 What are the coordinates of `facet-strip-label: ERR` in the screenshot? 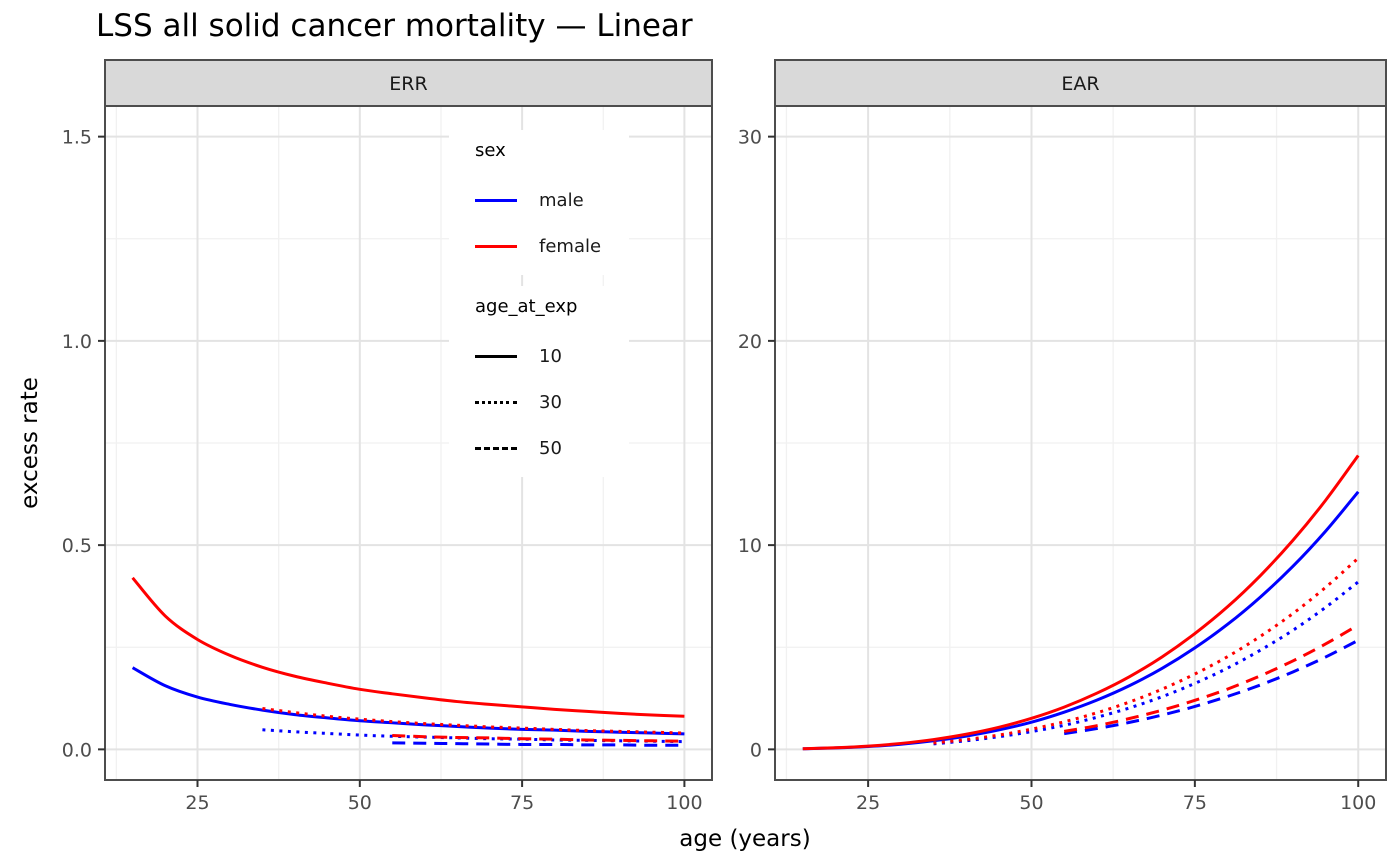 It's located at (408, 84).